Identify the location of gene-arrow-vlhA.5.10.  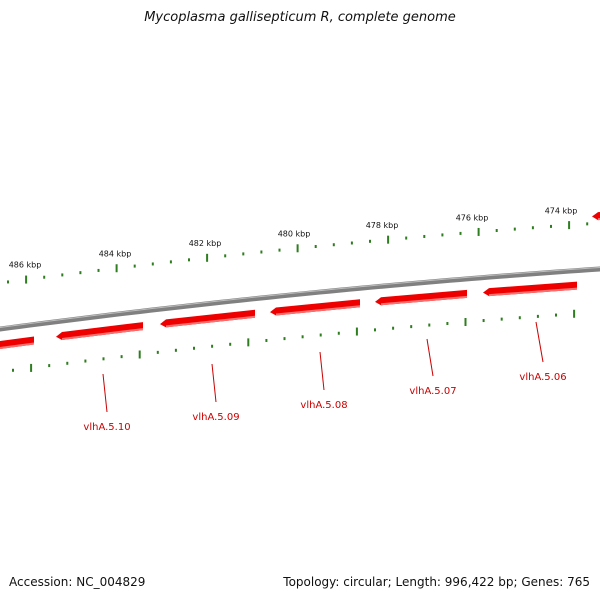
(99, 331).